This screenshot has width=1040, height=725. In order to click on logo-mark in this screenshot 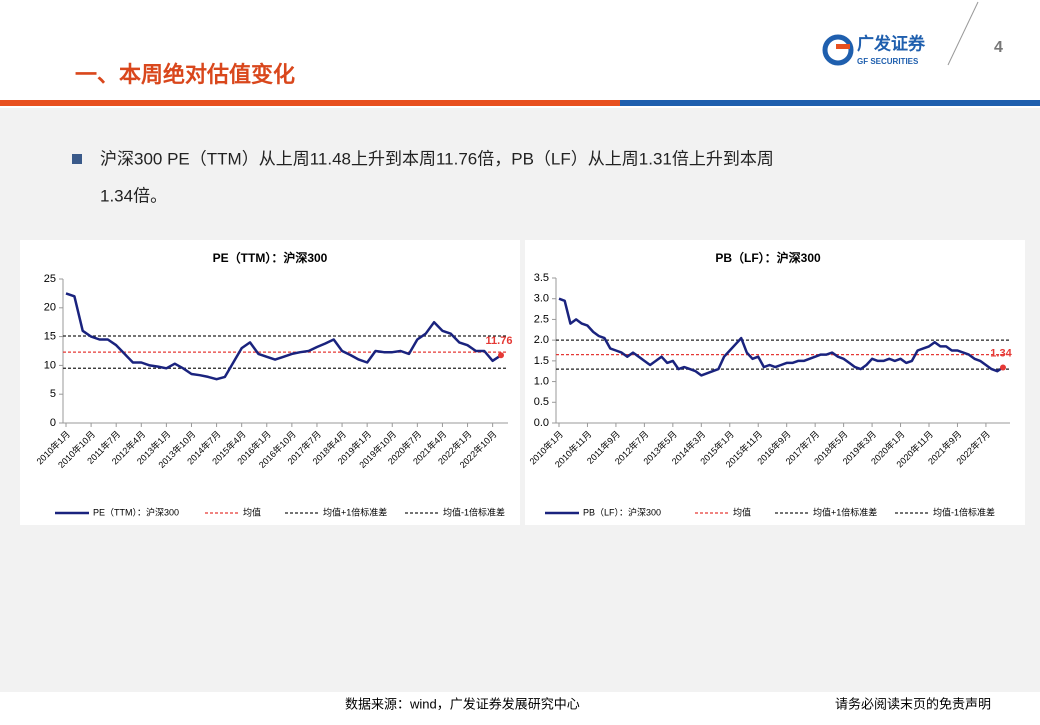, I will do `click(838, 50)`.